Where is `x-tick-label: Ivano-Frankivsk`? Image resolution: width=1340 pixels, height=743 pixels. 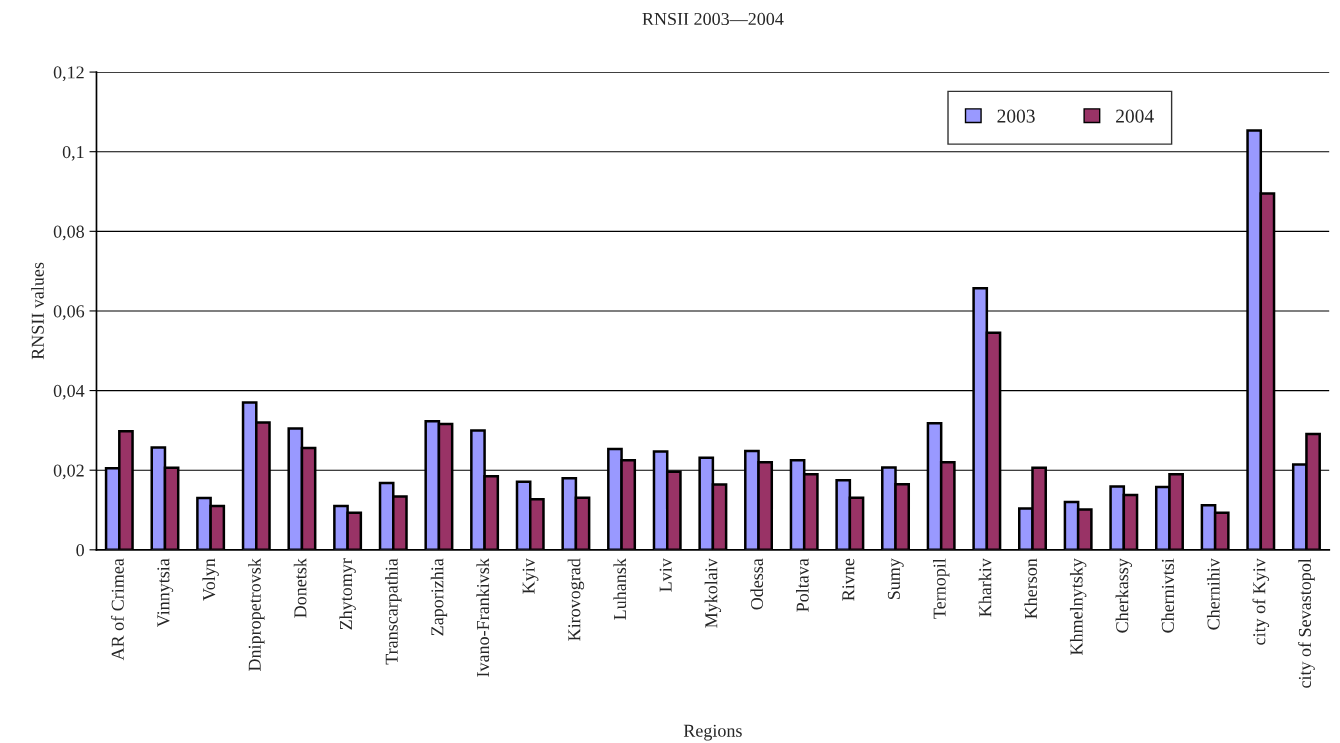 x-tick-label: Ivano-Frankivsk is located at coordinates (483, 617).